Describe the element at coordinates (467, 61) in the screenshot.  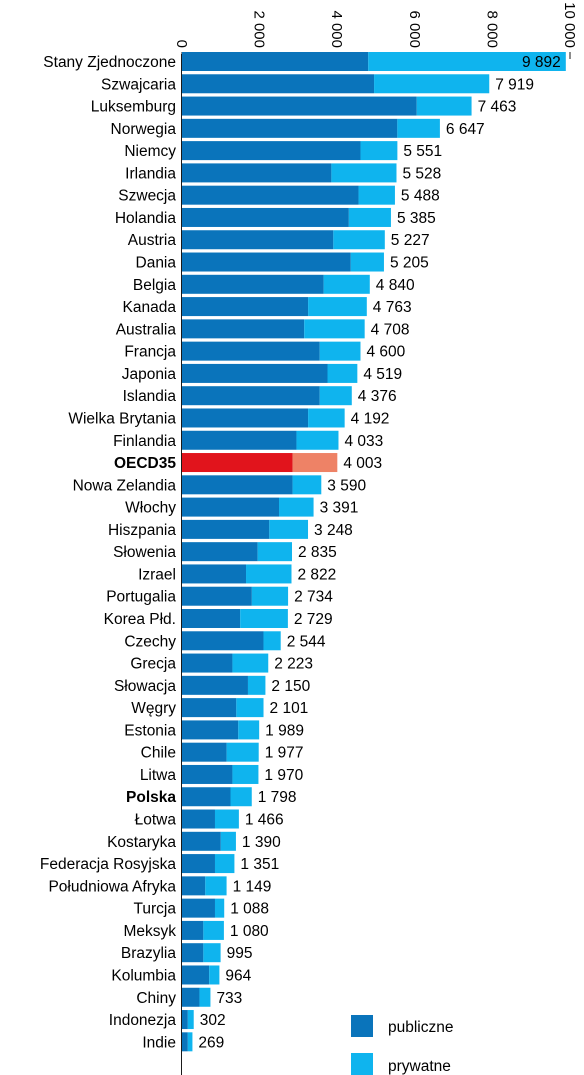
I see `bar-segment-prywatne-stany-zjednoczone` at that location.